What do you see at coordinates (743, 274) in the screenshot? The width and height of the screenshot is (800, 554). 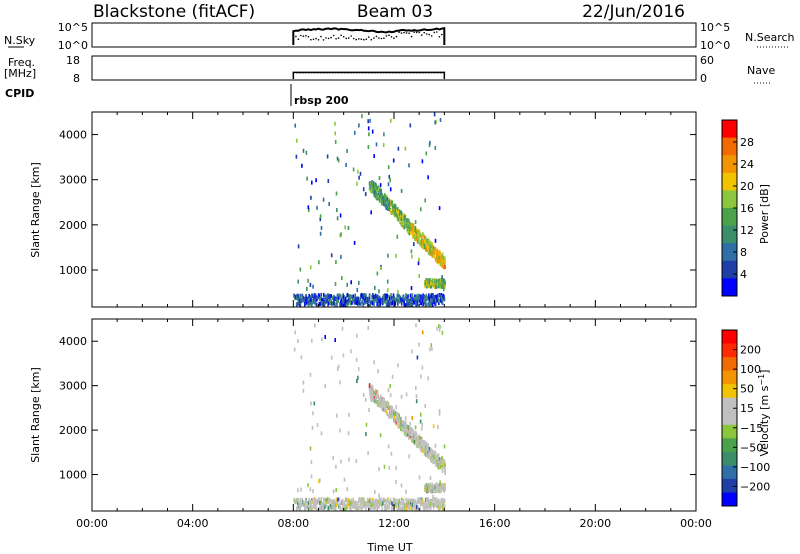 I see `colorbar-tick-label: 4` at bounding box center [743, 274].